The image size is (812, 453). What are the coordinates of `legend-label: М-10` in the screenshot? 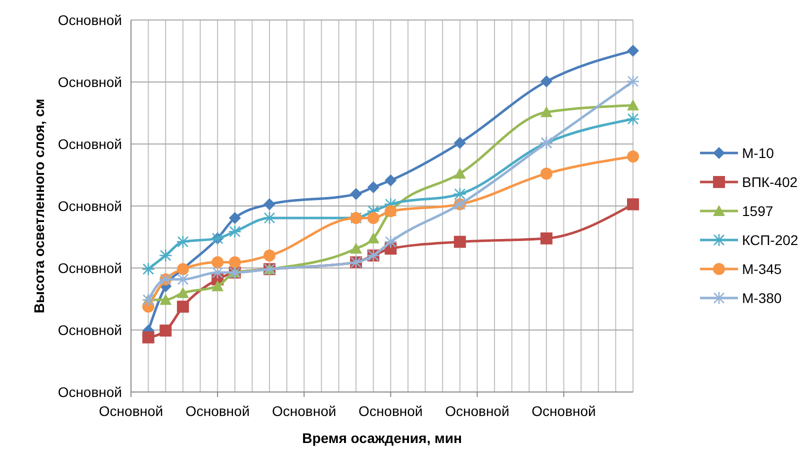 It's located at (758, 152).